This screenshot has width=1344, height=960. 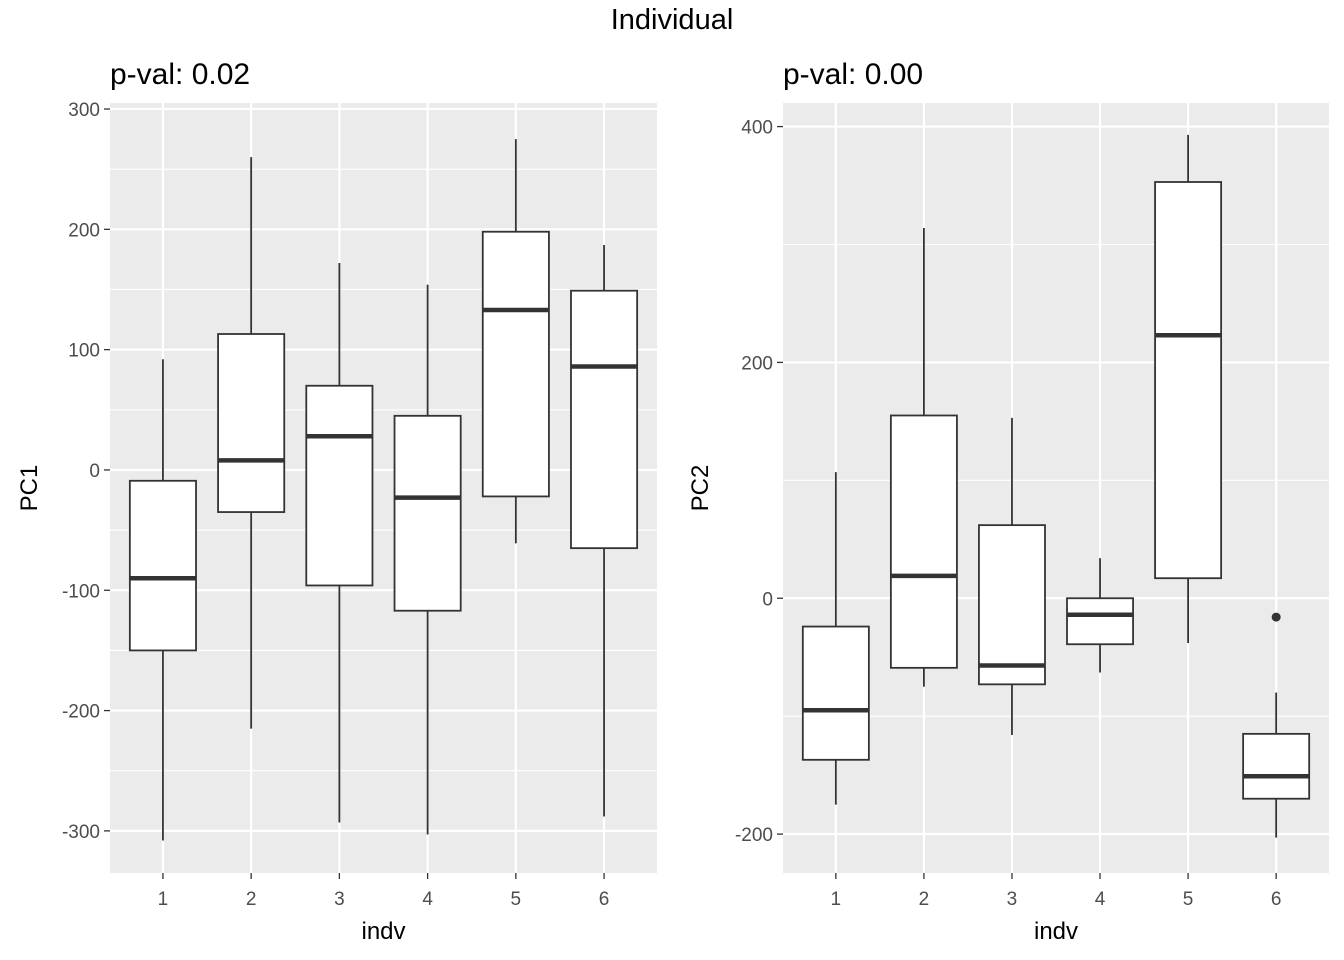 I want to click on y-axis-label: PC1, so click(x=29, y=488).